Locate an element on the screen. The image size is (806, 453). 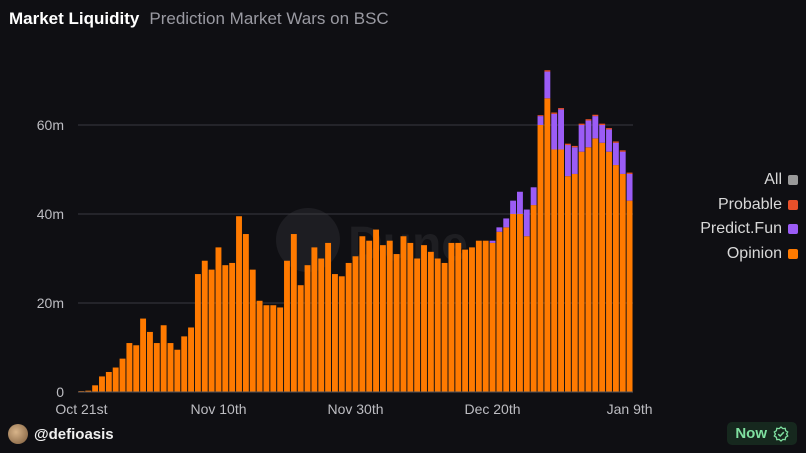
refresh-status-badge: Now is located at coordinates (762, 433).